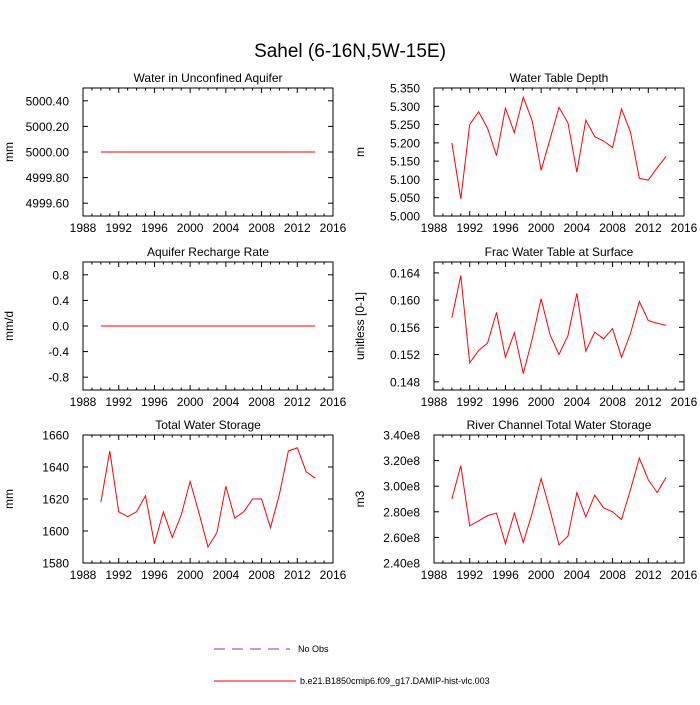 This screenshot has height=705, width=700. I want to click on y-tick-label: 0.0, so click(60, 327).